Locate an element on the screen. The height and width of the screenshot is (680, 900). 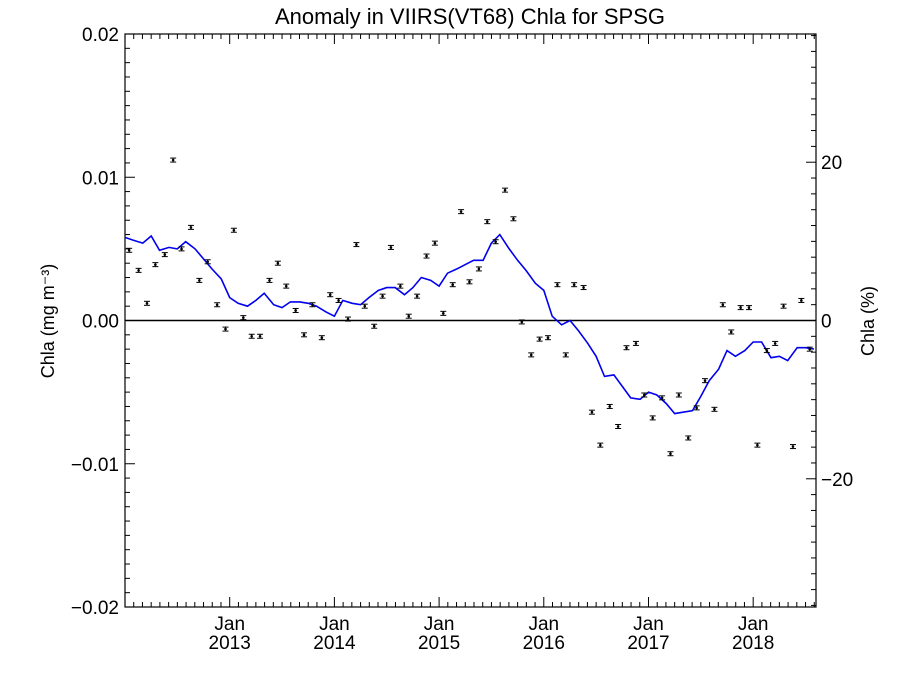
y-left-tick-label: 0.00 is located at coordinates (100, 322).